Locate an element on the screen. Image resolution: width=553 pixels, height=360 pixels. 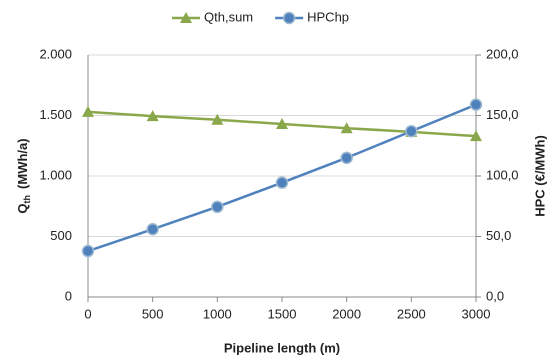
x-tick-label: 0 is located at coordinates (87, 313).